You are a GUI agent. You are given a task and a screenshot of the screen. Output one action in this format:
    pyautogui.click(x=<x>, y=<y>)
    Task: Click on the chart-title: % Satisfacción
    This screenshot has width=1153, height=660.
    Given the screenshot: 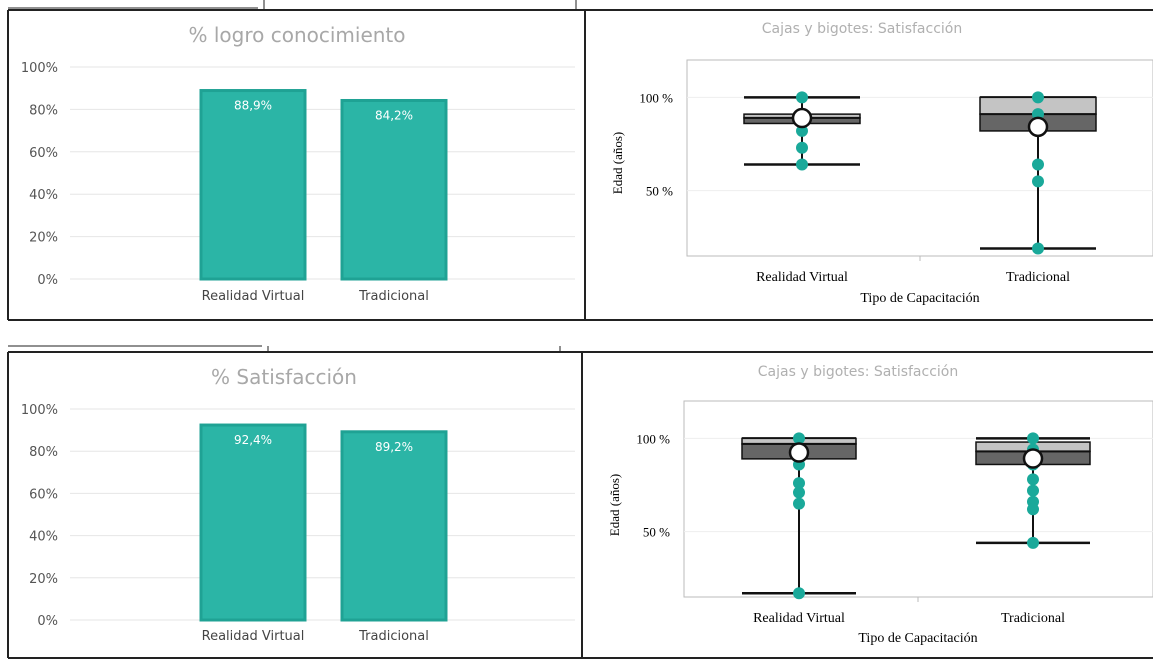 What is the action you would take?
    pyautogui.click(x=284, y=377)
    